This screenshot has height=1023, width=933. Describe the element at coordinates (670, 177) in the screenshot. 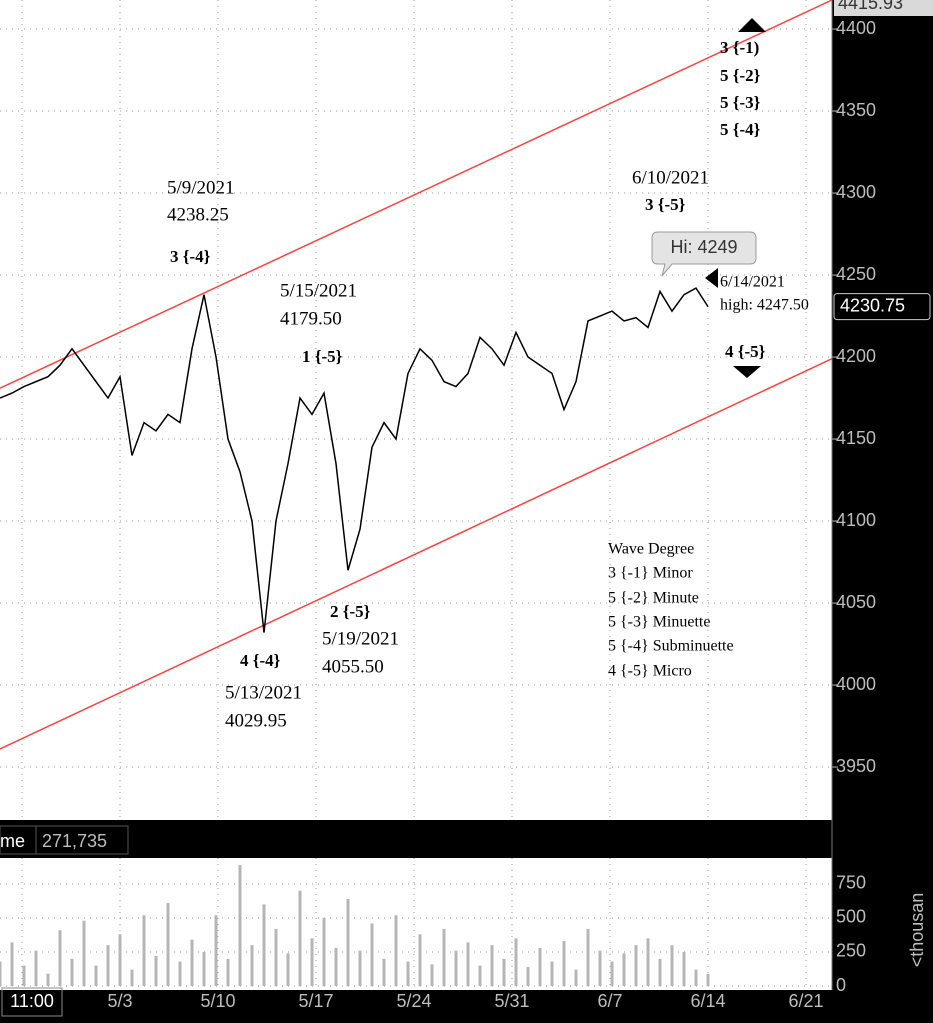

I see `annotation: 6/10/2021` at that location.